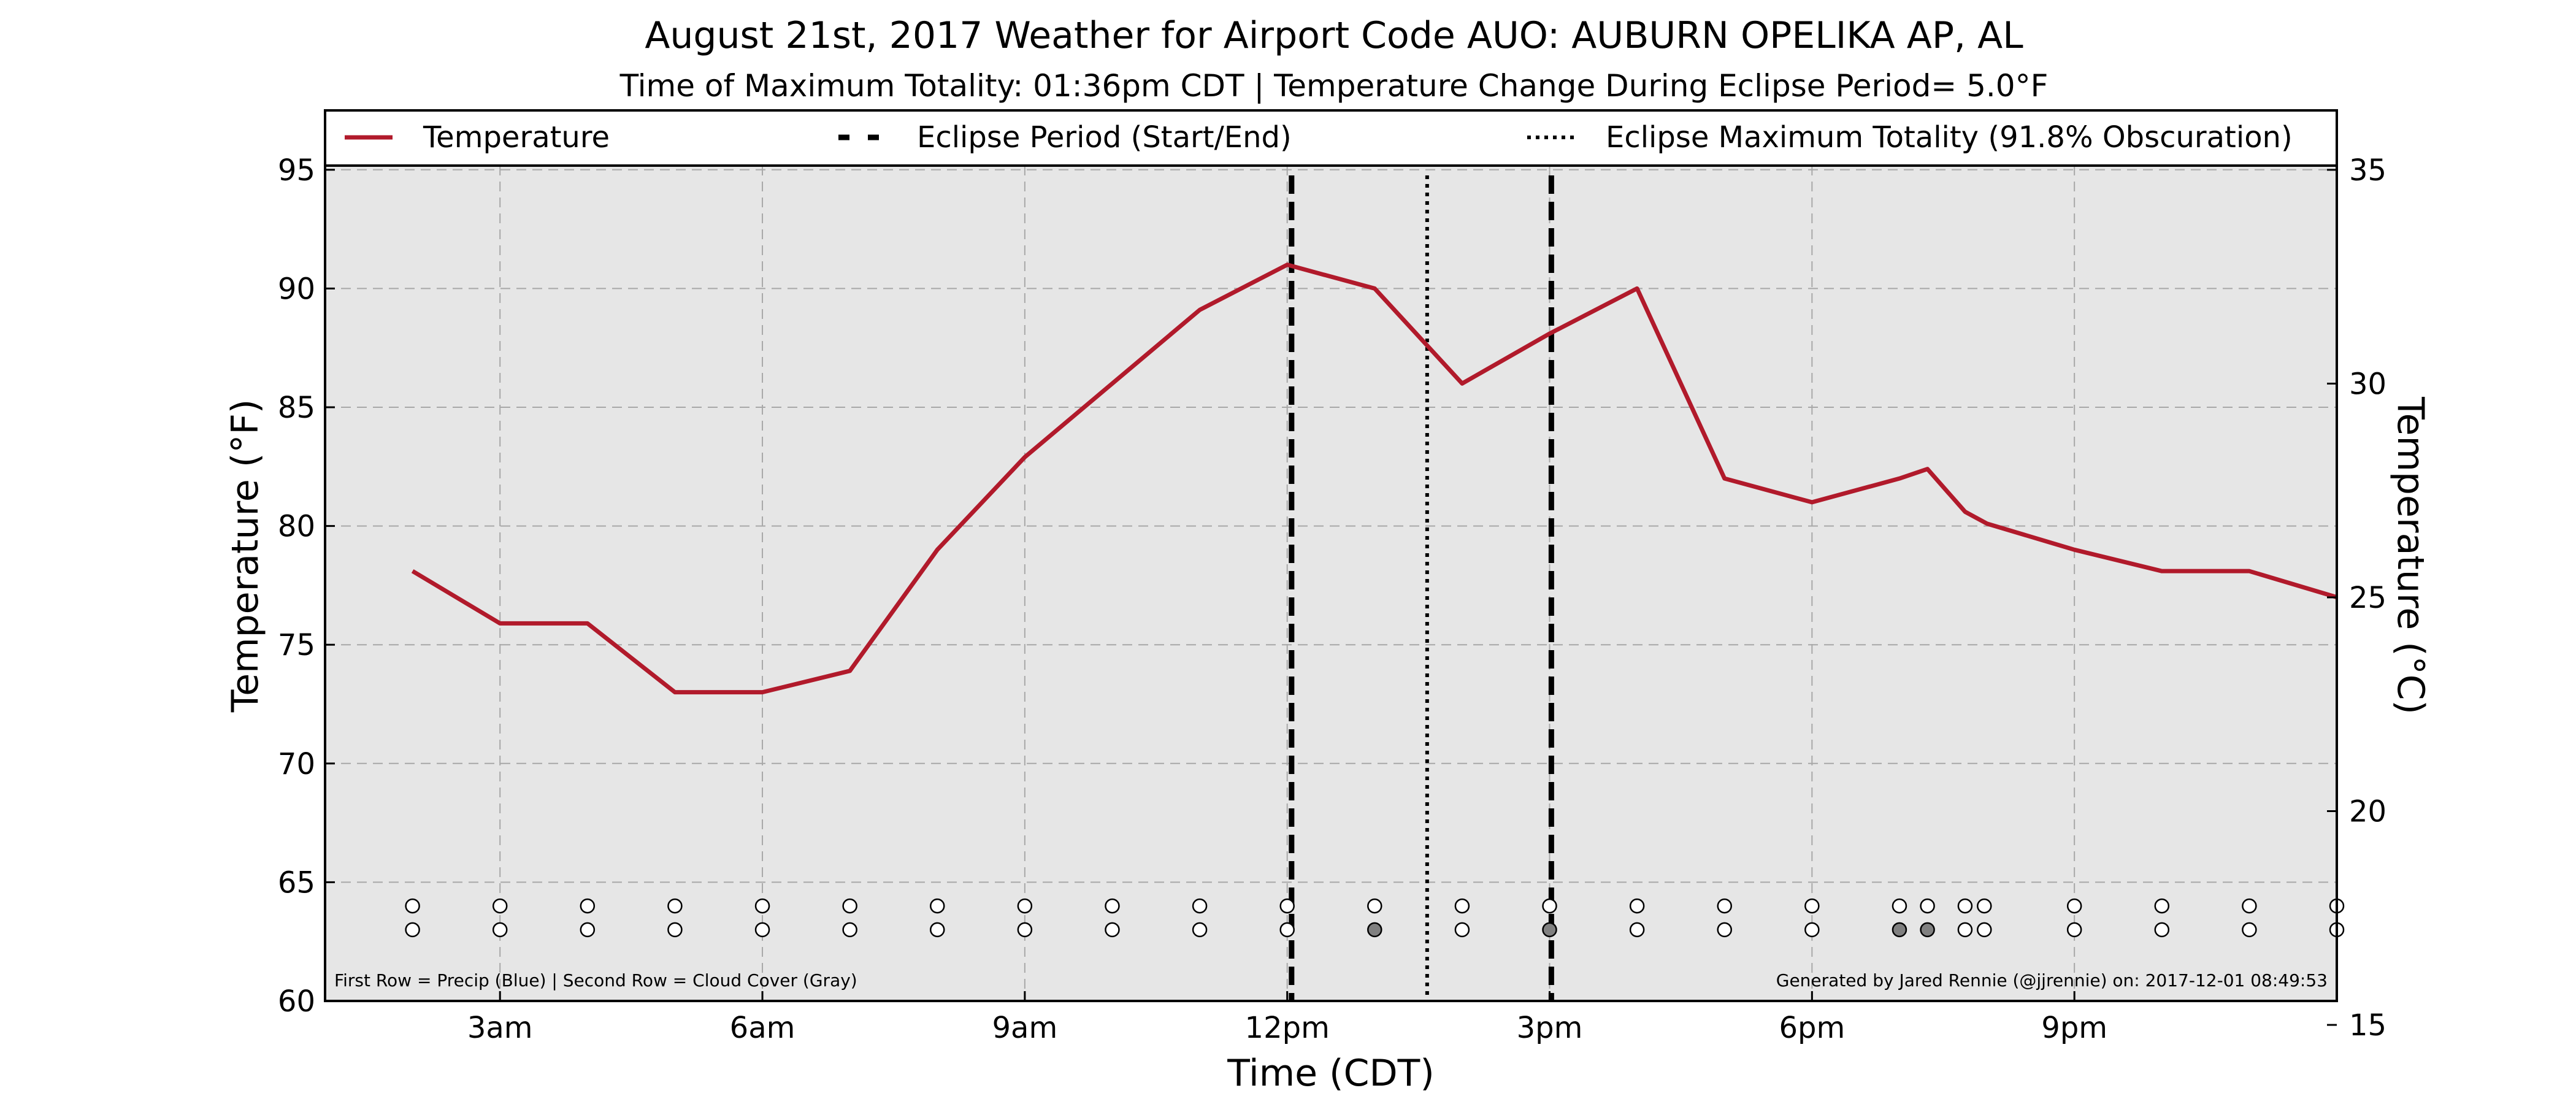 Image resolution: width=2576 pixels, height=1104 pixels. What do you see at coordinates (296, 1001) in the screenshot?
I see `y-tick-label: 60` at bounding box center [296, 1001].